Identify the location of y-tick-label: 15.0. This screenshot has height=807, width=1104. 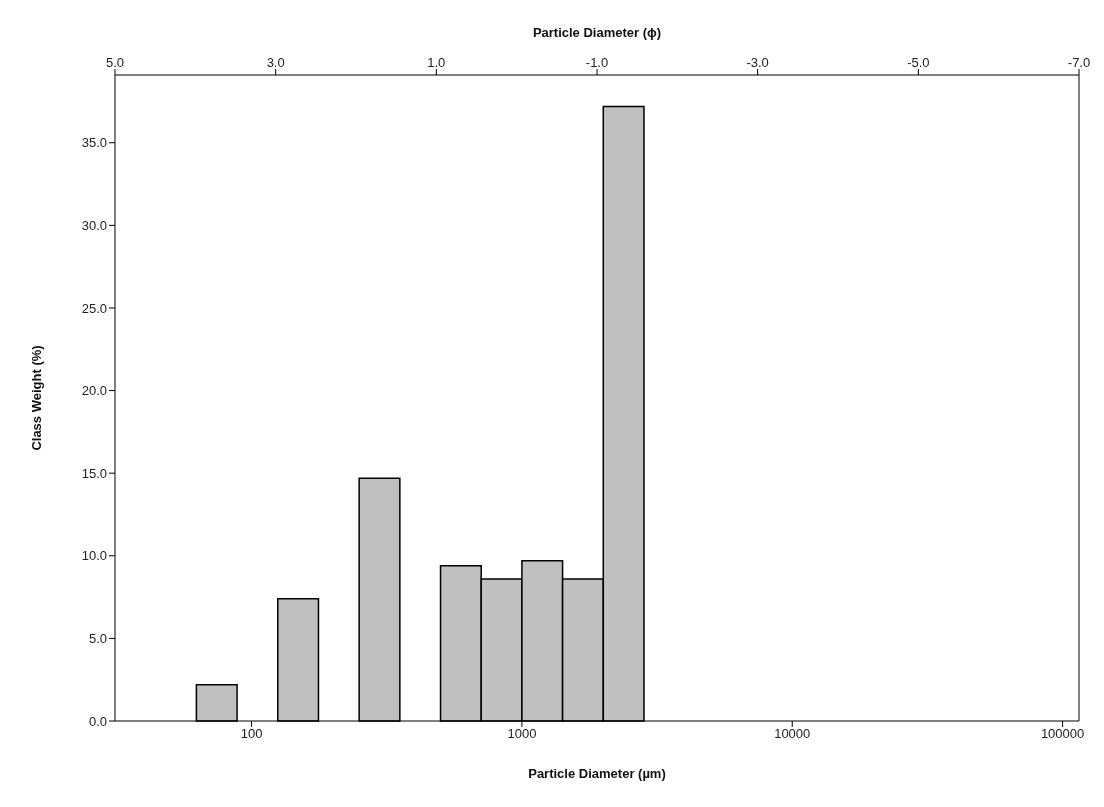
(94, 473).